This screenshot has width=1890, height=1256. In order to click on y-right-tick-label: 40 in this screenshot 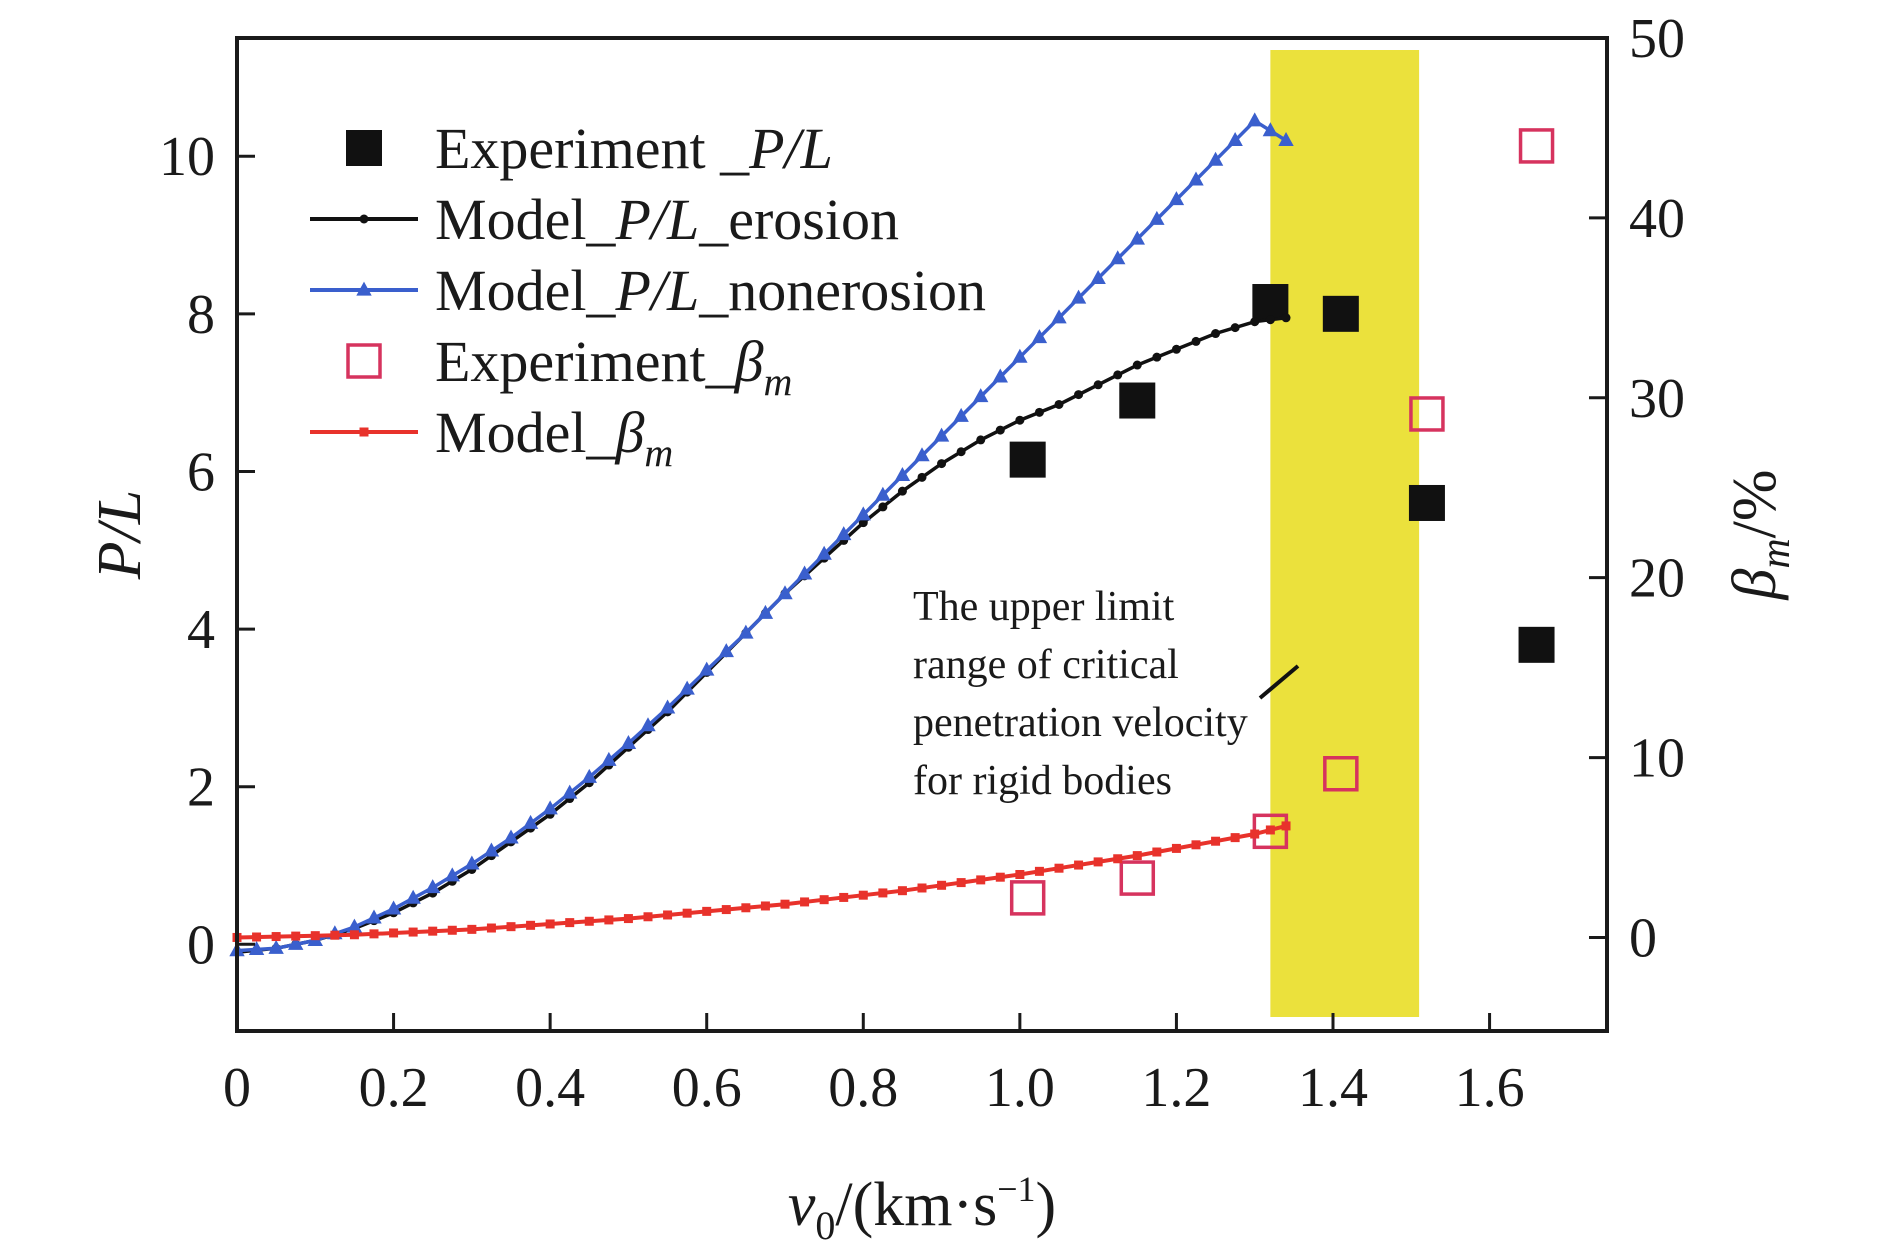, I will do `click(1657, 219)`.